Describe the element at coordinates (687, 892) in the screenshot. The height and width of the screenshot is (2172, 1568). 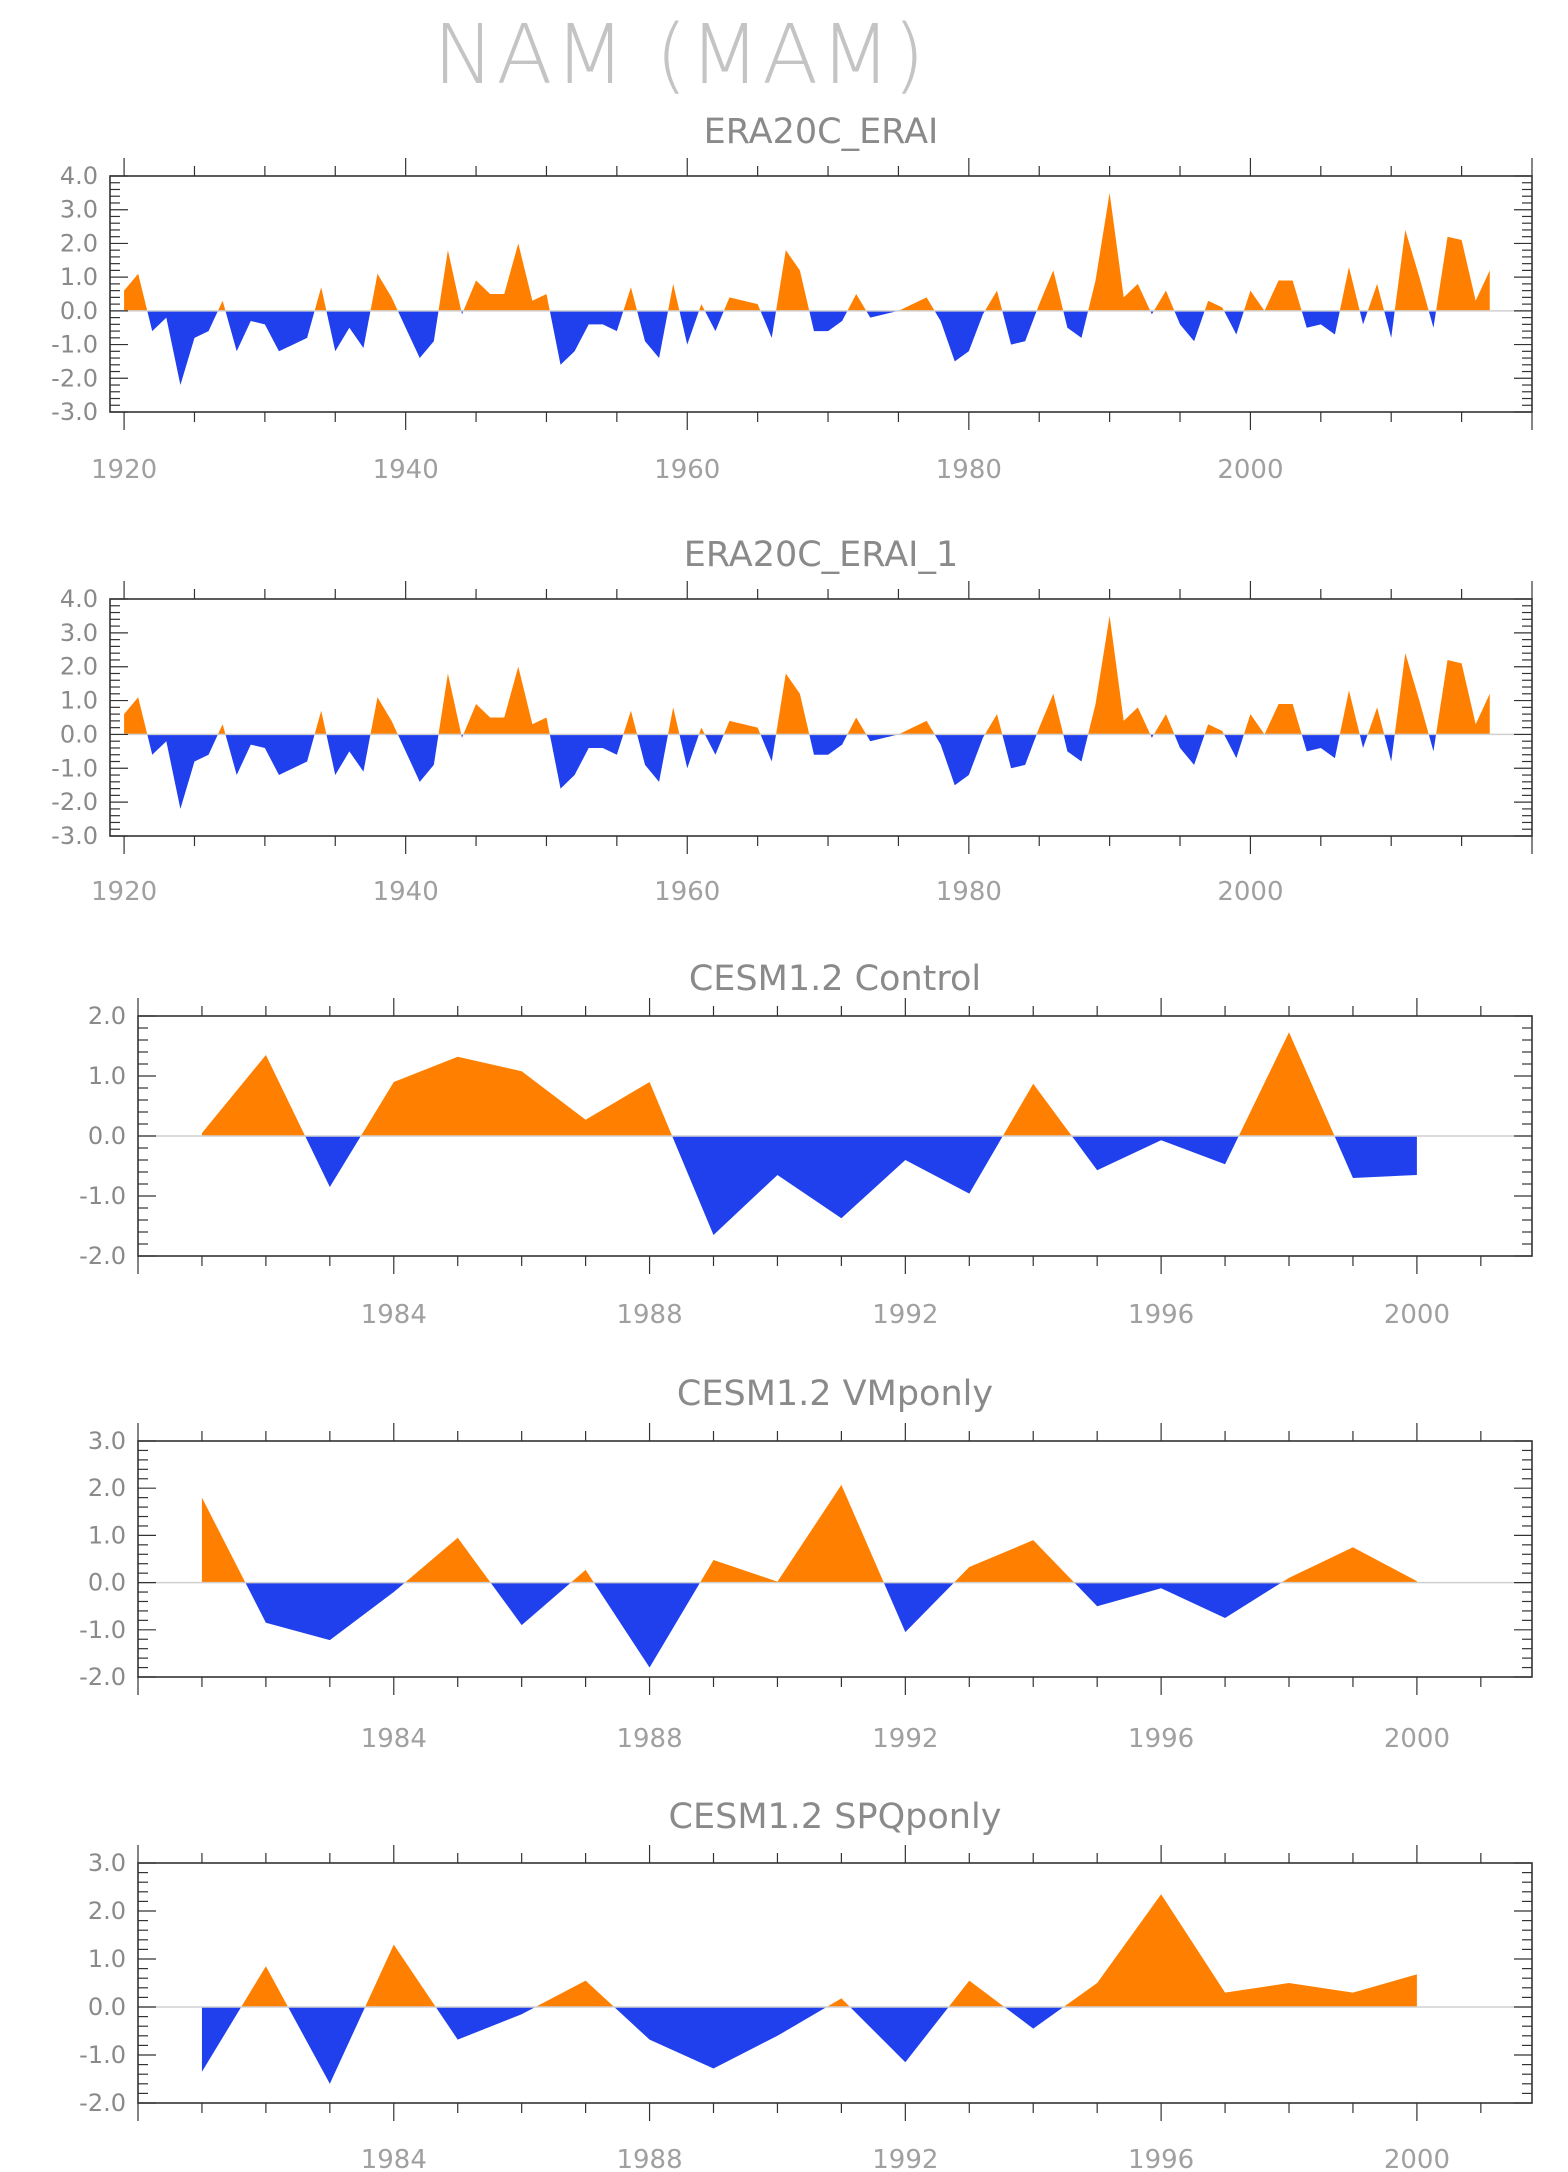
I see `x-tick-label: 1960` at that location.